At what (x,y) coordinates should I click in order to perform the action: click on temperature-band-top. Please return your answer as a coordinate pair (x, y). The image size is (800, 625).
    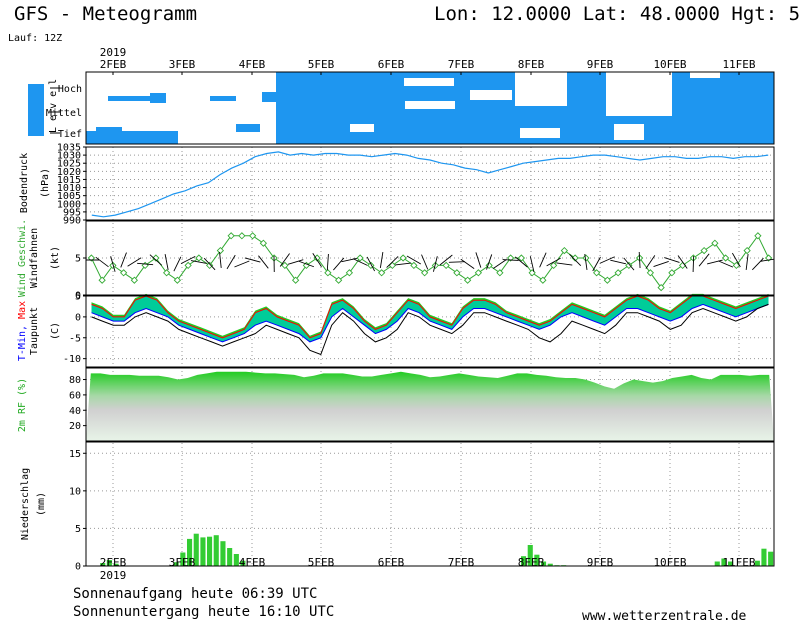
    Looking at the image, I should click on (430, 315).